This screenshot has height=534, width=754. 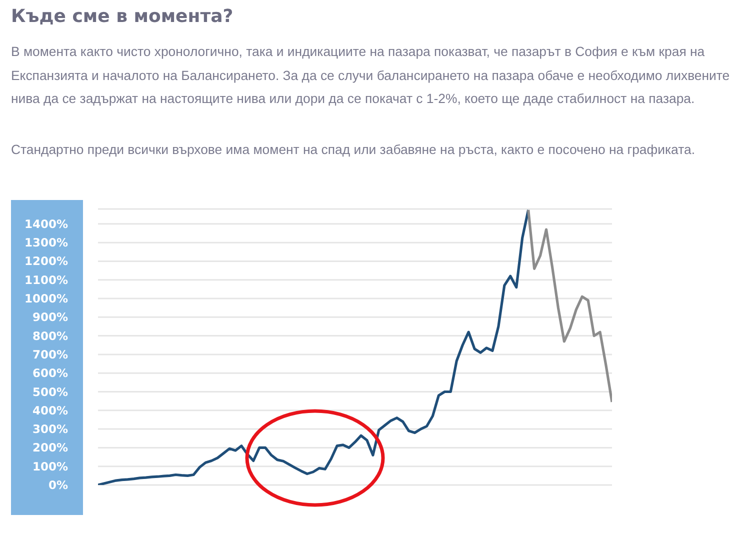 I want to click on y-tick-label: 100%, so click(x=50, y=466).